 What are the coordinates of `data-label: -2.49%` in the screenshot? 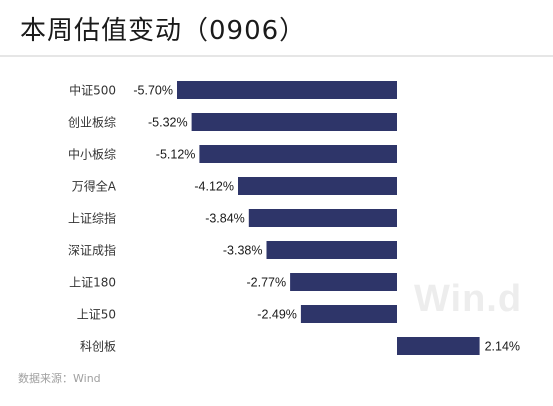 It's located at (277, 315).